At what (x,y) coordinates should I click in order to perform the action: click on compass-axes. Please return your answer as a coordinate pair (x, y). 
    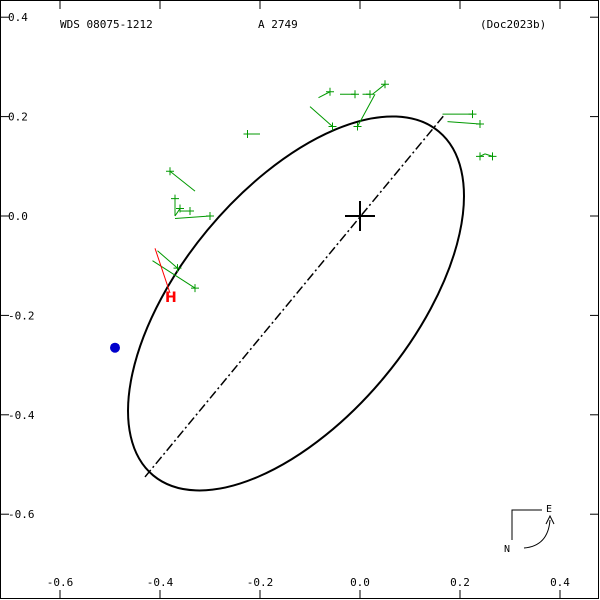
    Looking at the image, I should click on (526, 524).